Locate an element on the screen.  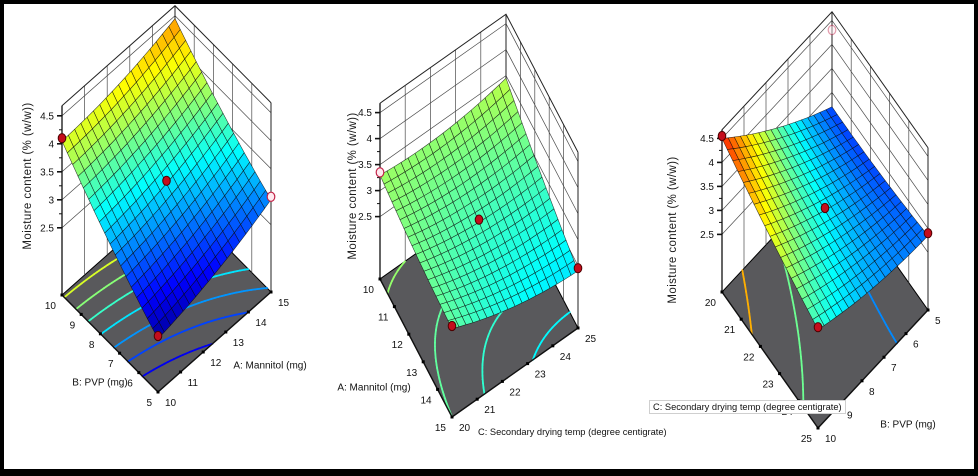
z-axis-title-plot1: Moisture content (% (w/w)) is located at coordinates (28, 176).